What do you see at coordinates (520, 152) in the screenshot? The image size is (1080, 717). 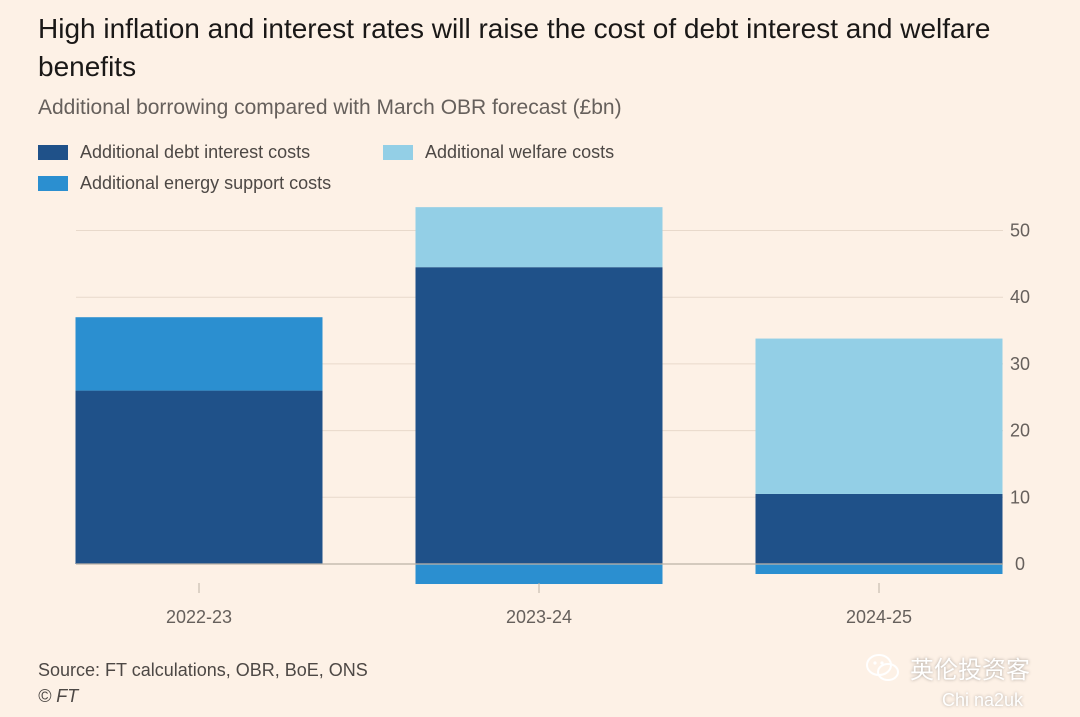 I see `legend-label-welfare: Additional welfare costs` at bounding box center [520, 152].